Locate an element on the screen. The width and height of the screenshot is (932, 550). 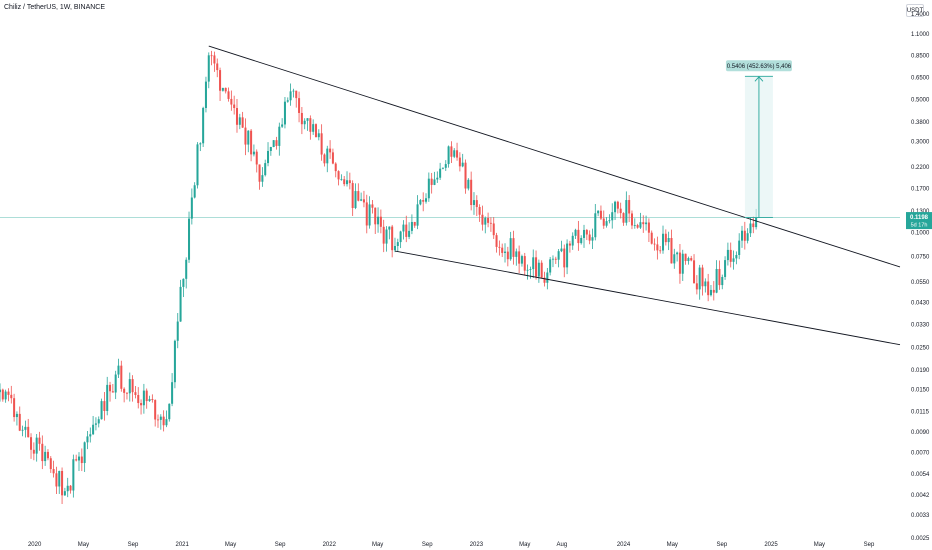
y-tick-label: 0.3800 is located at coordinates (920, 123).